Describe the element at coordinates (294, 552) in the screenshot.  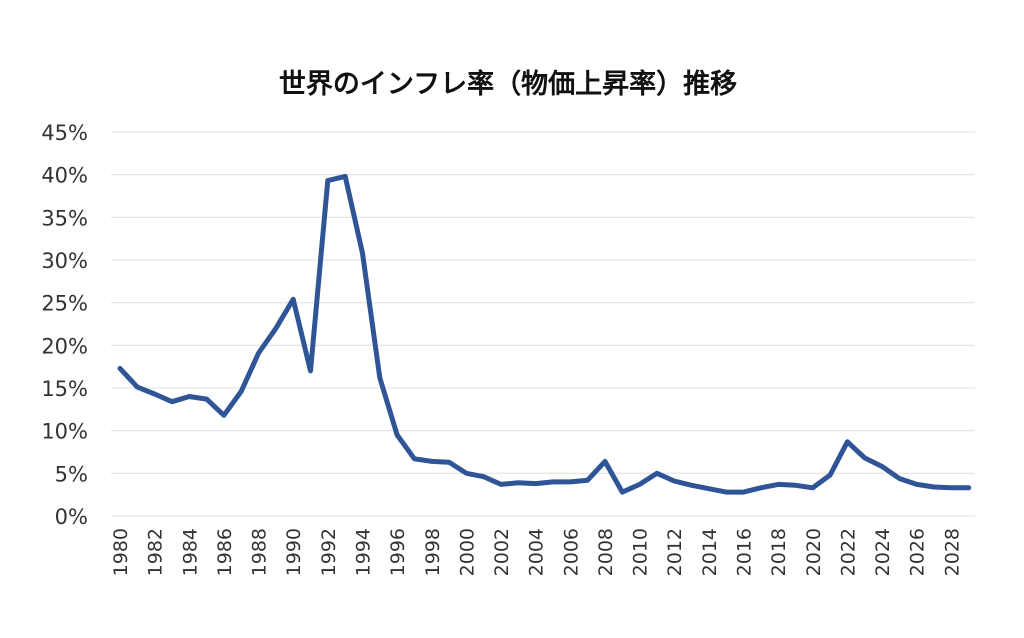
I see `x-tick-label: 1990` at that location.